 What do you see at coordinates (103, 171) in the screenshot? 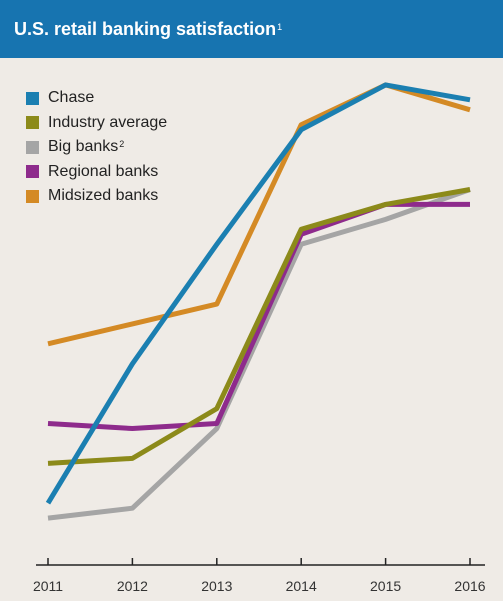
I see `legend-label: Regional banks` at bounding box center [103, 171].